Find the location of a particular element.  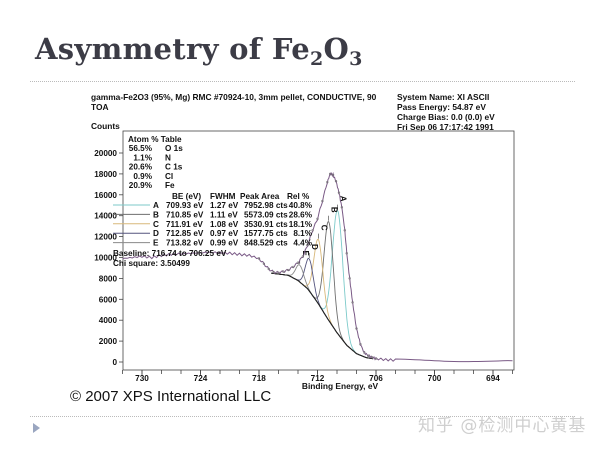

x-tick-label: 694 is located at coordinates (493, 378).